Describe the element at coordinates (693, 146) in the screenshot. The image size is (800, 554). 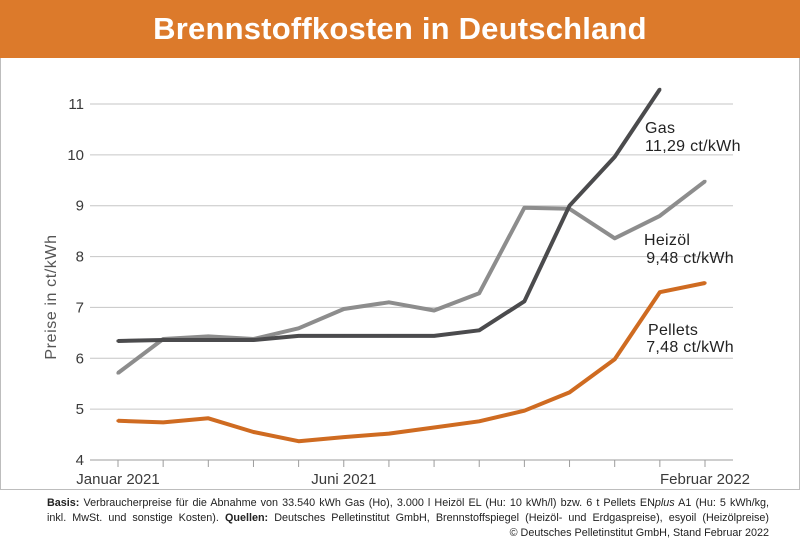
I see `series-value-gas: 11,29 ct/kWh` at that location.